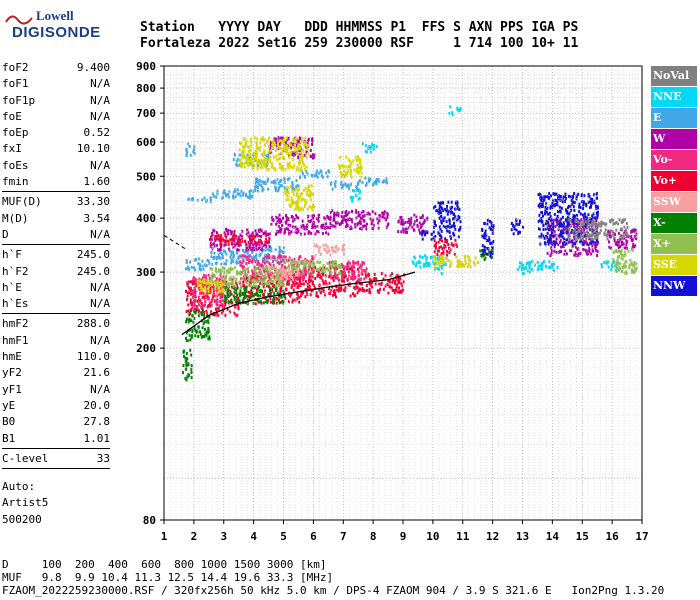 The image size is (700, 600). I want to click on param-value: 33.30, so click(93, 202).